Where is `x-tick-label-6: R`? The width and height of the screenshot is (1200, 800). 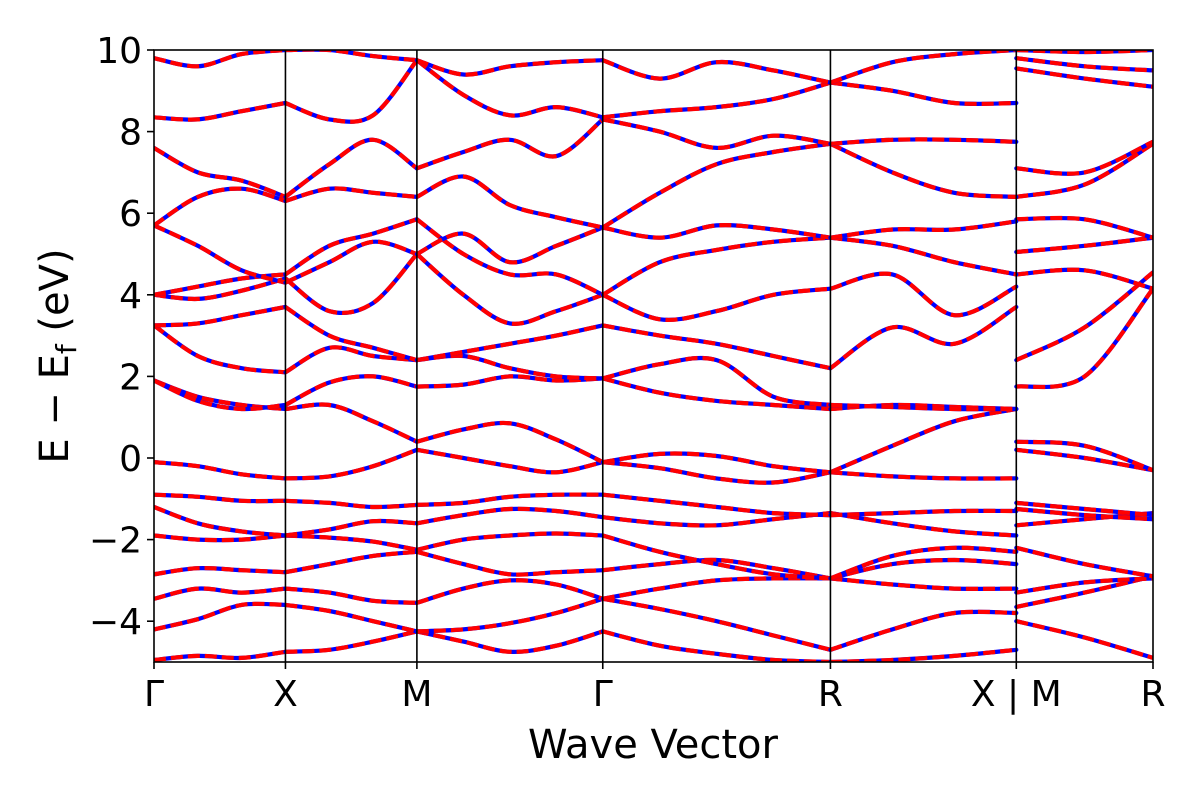 x-tick-label-6: R is located at coordinates (1152, 694).